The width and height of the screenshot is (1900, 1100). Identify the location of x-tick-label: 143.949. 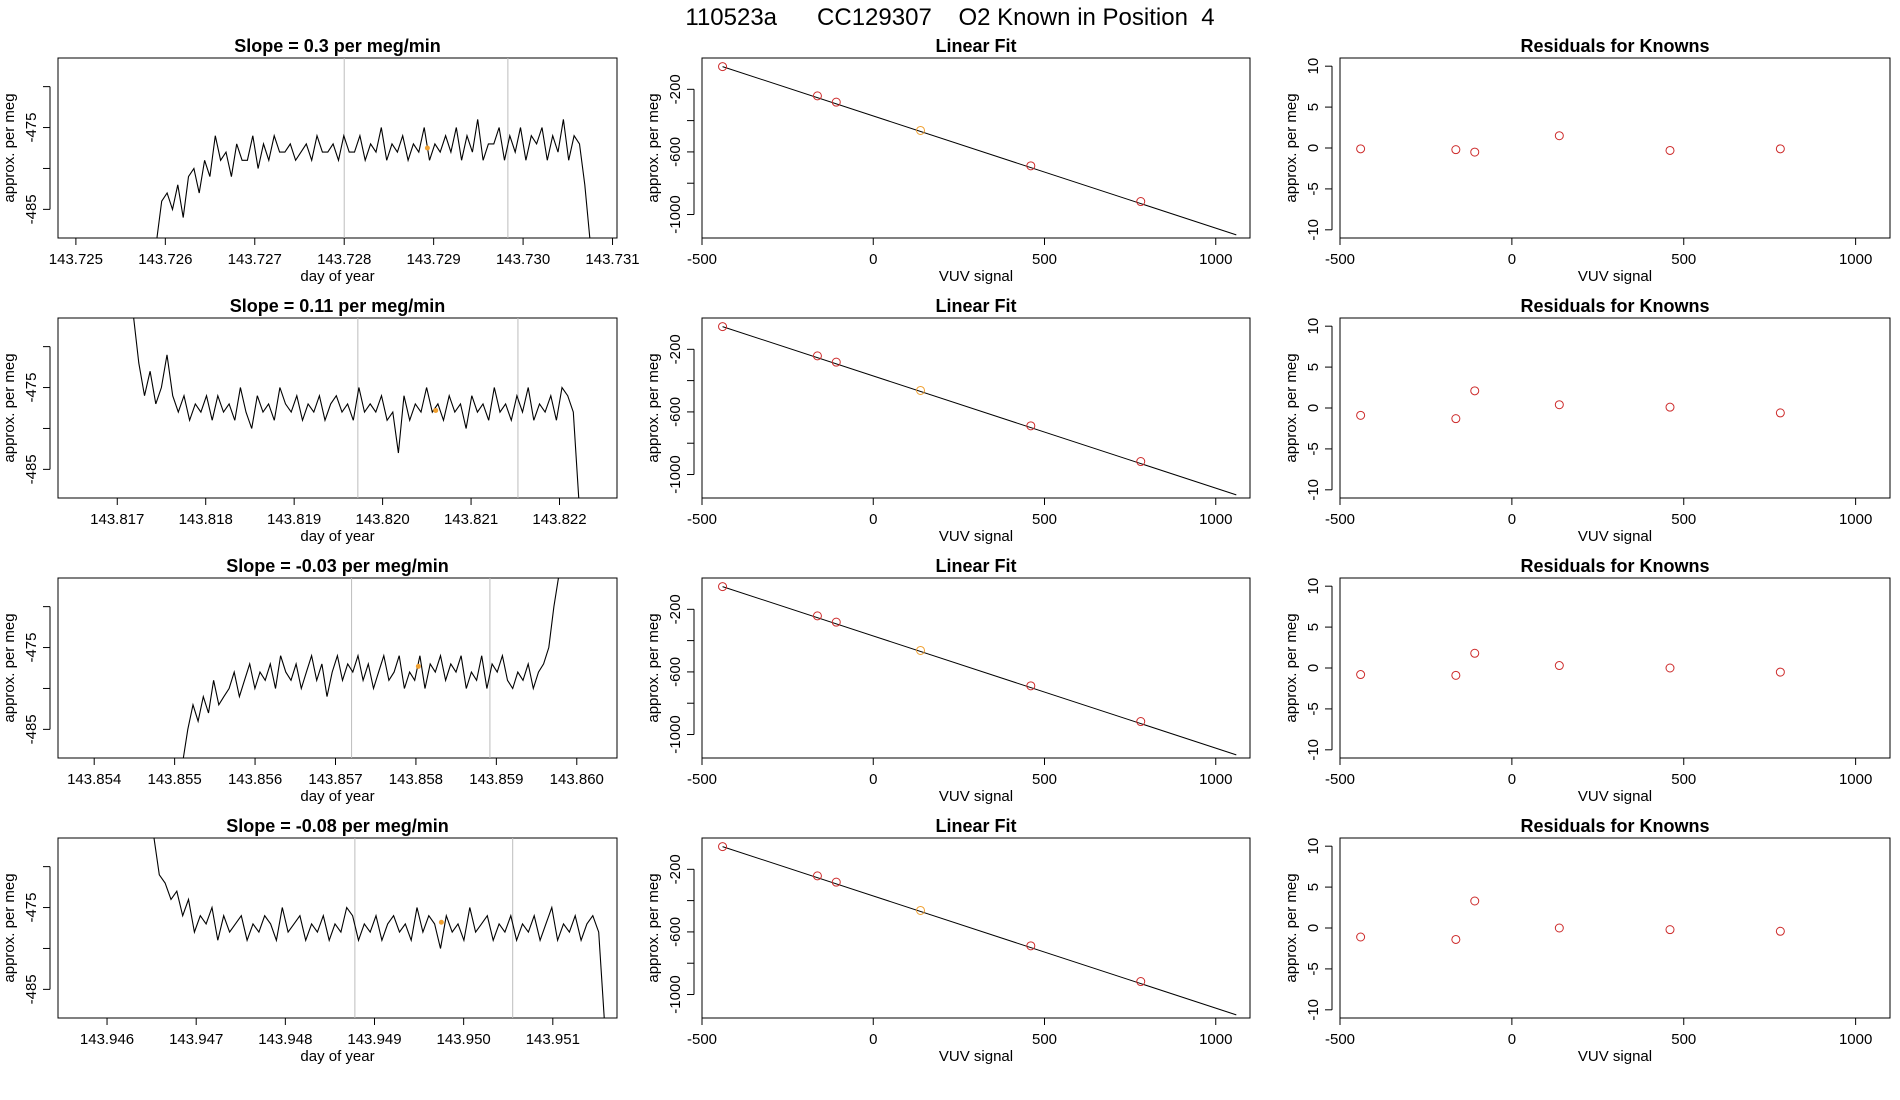
(374, 1039).